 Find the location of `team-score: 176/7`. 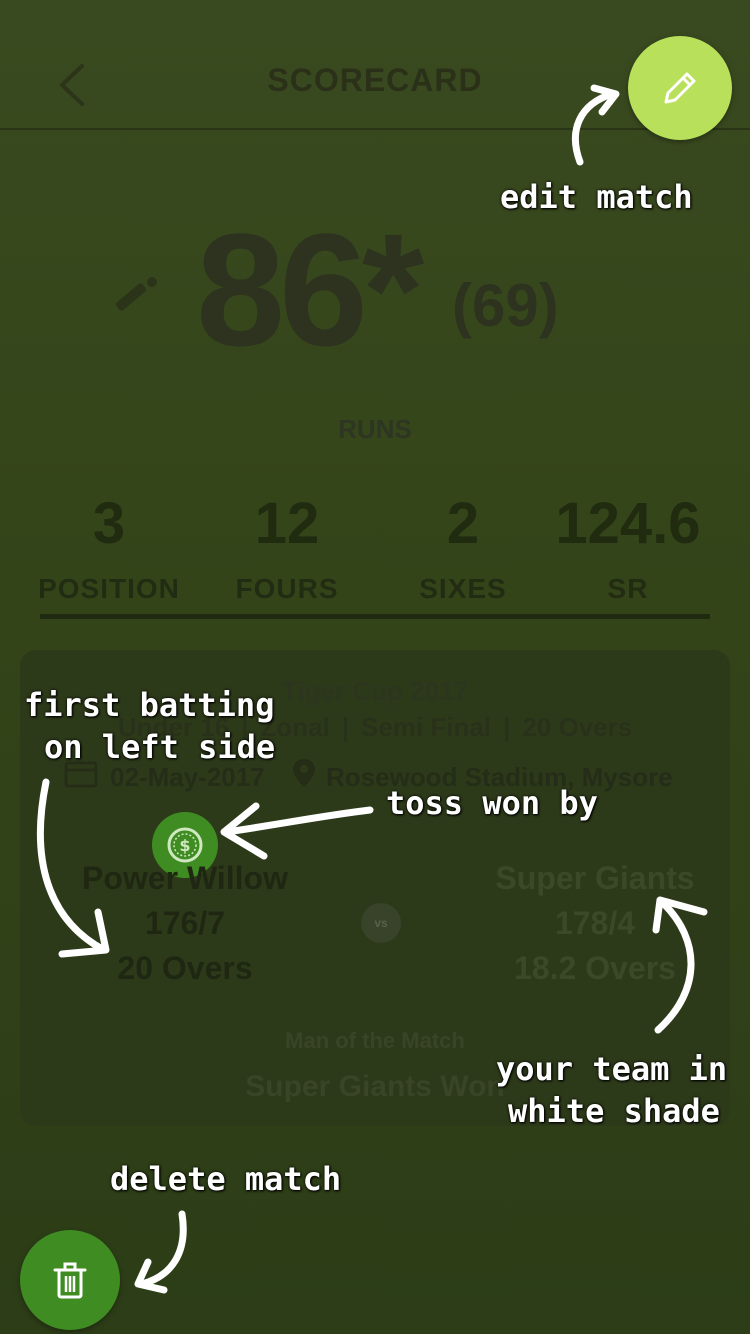

team-score: 176/7 is located at coordinates (185, 923).